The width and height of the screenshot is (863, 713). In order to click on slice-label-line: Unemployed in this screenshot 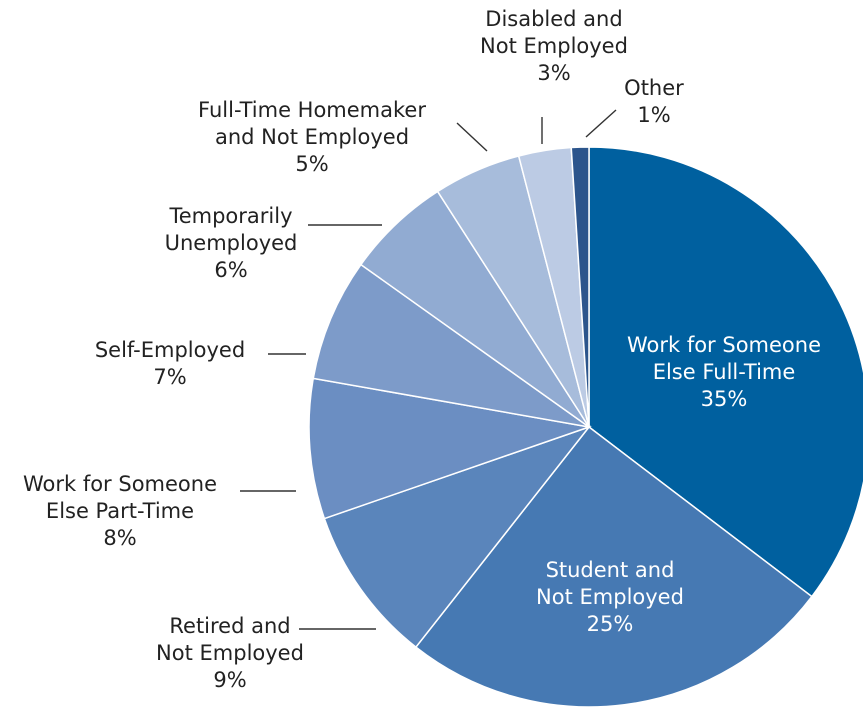, I will do `click(231, 243)`.